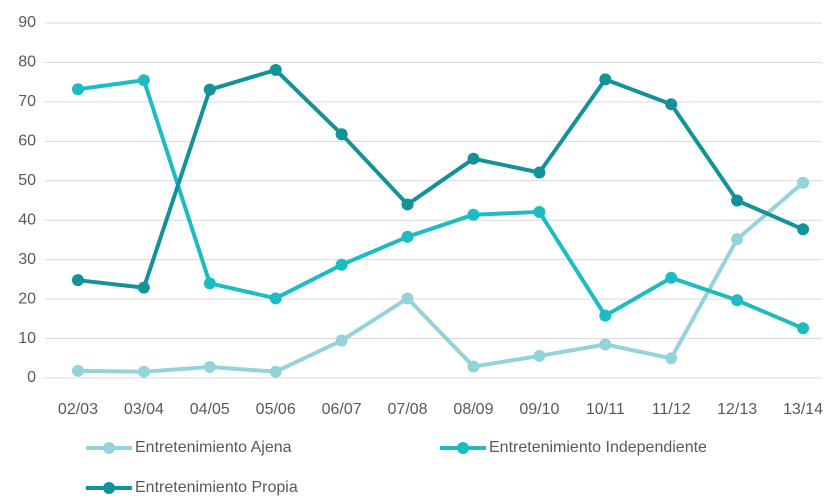 The image size is (836, 498). Describe the element at coordinates (210, 409) in the screenshot. I see `x-tick-label: 04/05` at that location.